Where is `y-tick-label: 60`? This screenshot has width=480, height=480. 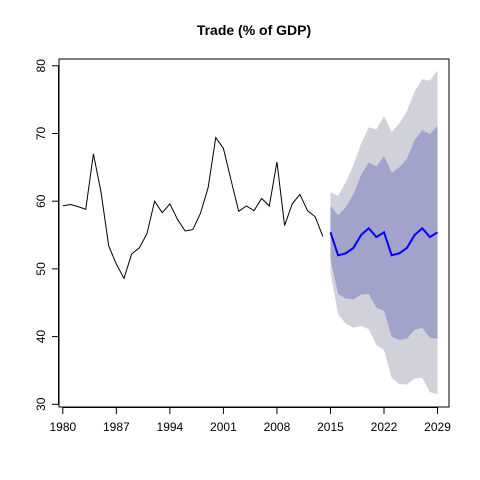
y-tick-label: 60 is located at coordinates (41, 201).